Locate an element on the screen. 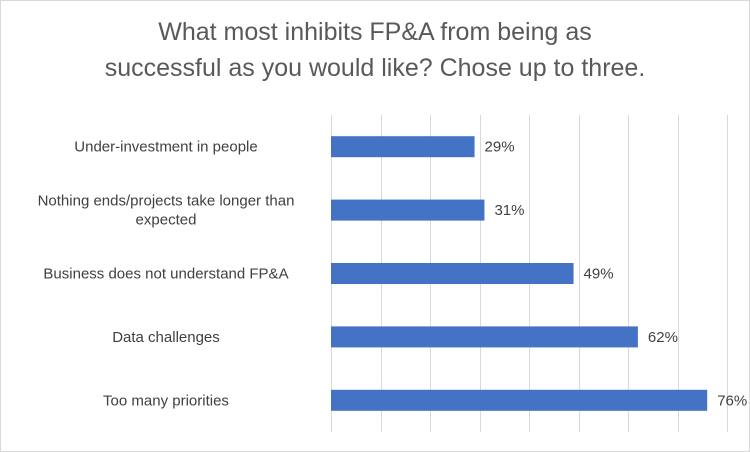 This screenshot has height=452, width=750. category-label-line: Business does not understand FP&A is located at coordinates (165, 274).